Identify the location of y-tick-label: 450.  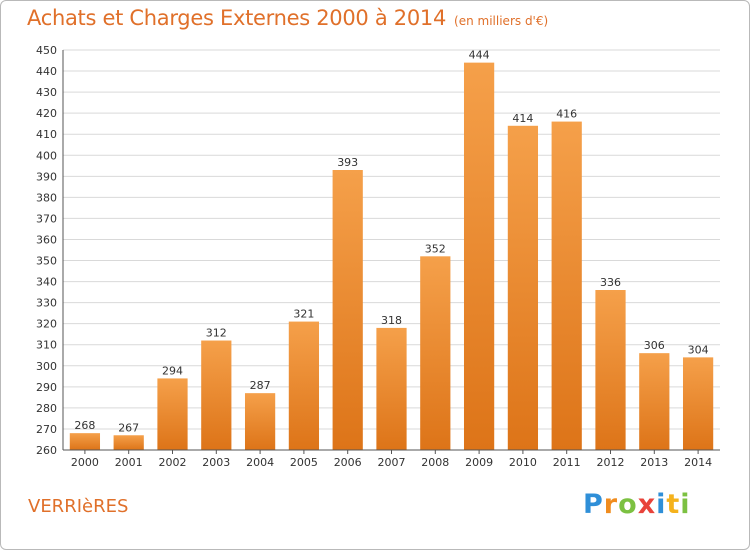
(46, 50).